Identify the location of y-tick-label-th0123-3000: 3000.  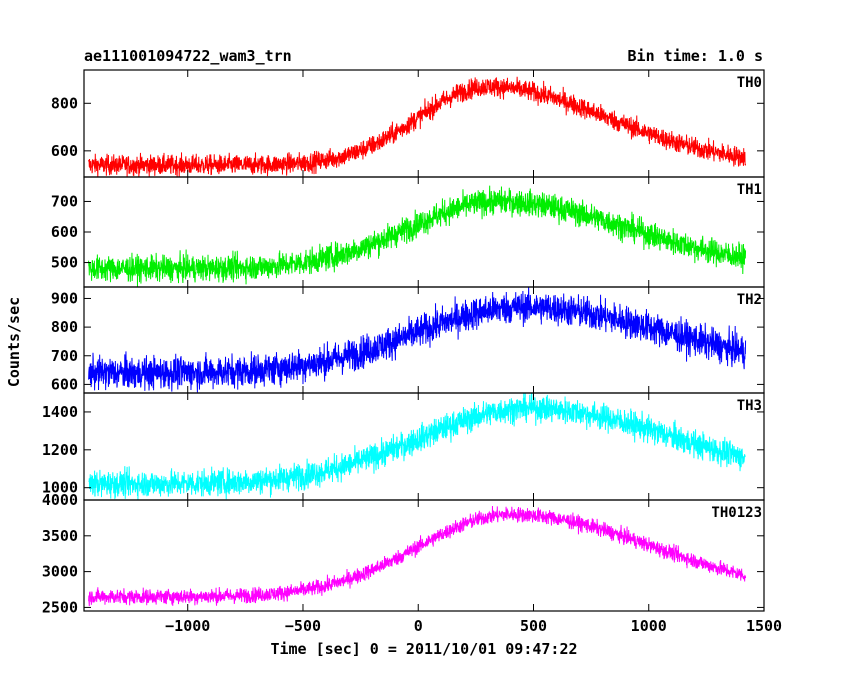
(60, 572).